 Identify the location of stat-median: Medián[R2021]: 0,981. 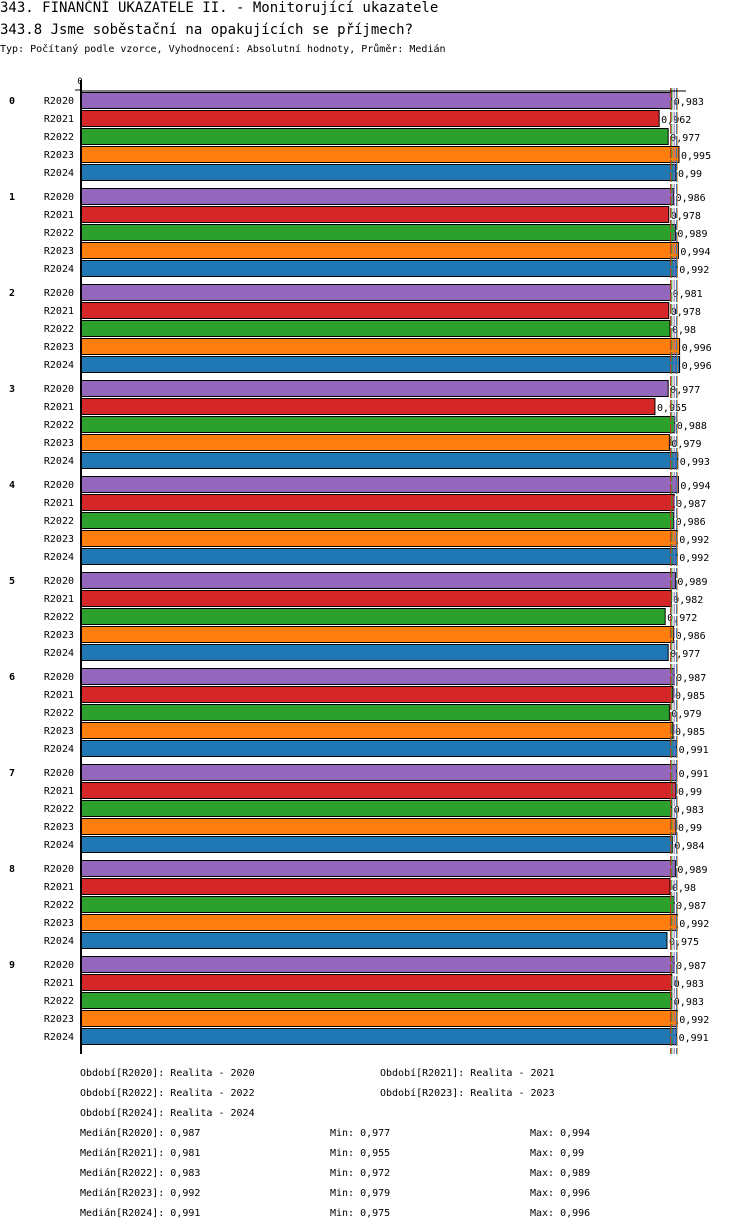
(140, 1153).